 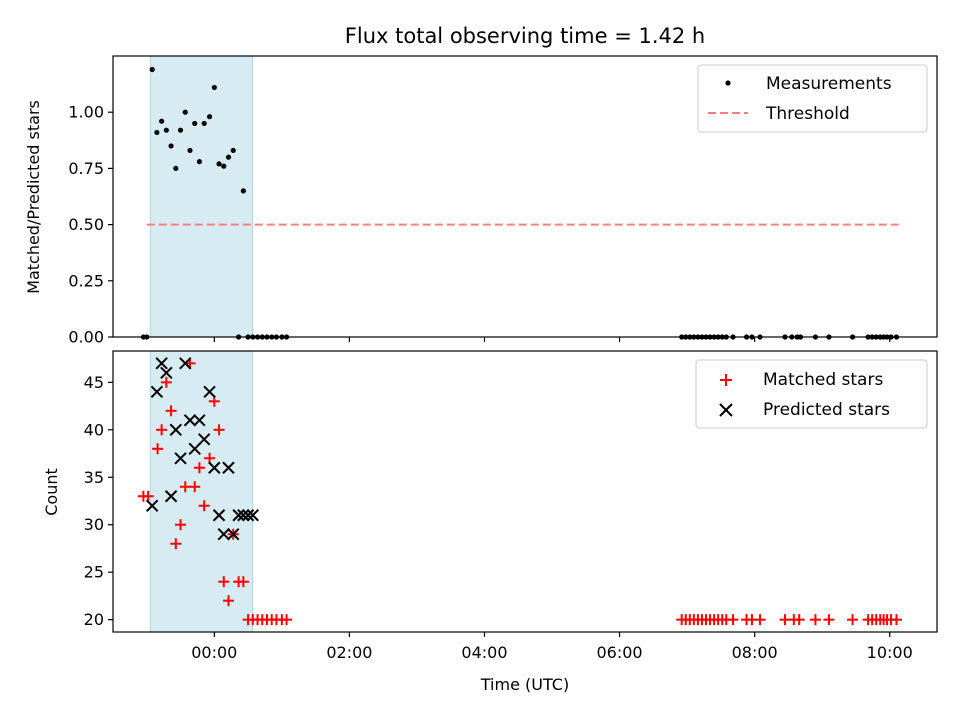 I want to click on x-axis-label: Time (UTC), so click(x=524, y=684).